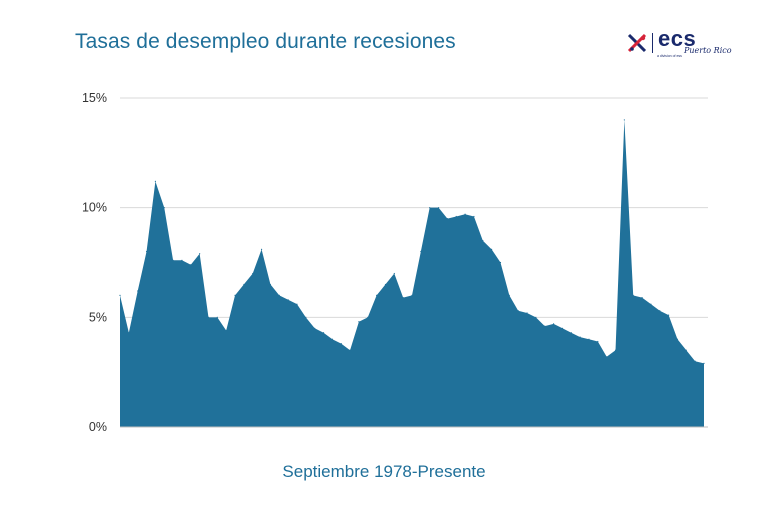 The width and height of the screenshot is (768, 512). Describe the element at coordinates (677, 38) in the screenshot. I see `logo-text: ecs` at that location.